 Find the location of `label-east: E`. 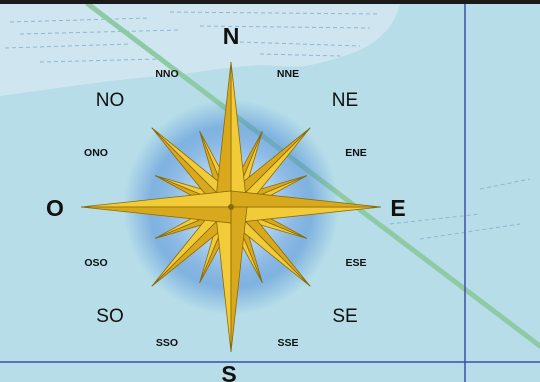

label-east: E is located at coordinates (397, 208).